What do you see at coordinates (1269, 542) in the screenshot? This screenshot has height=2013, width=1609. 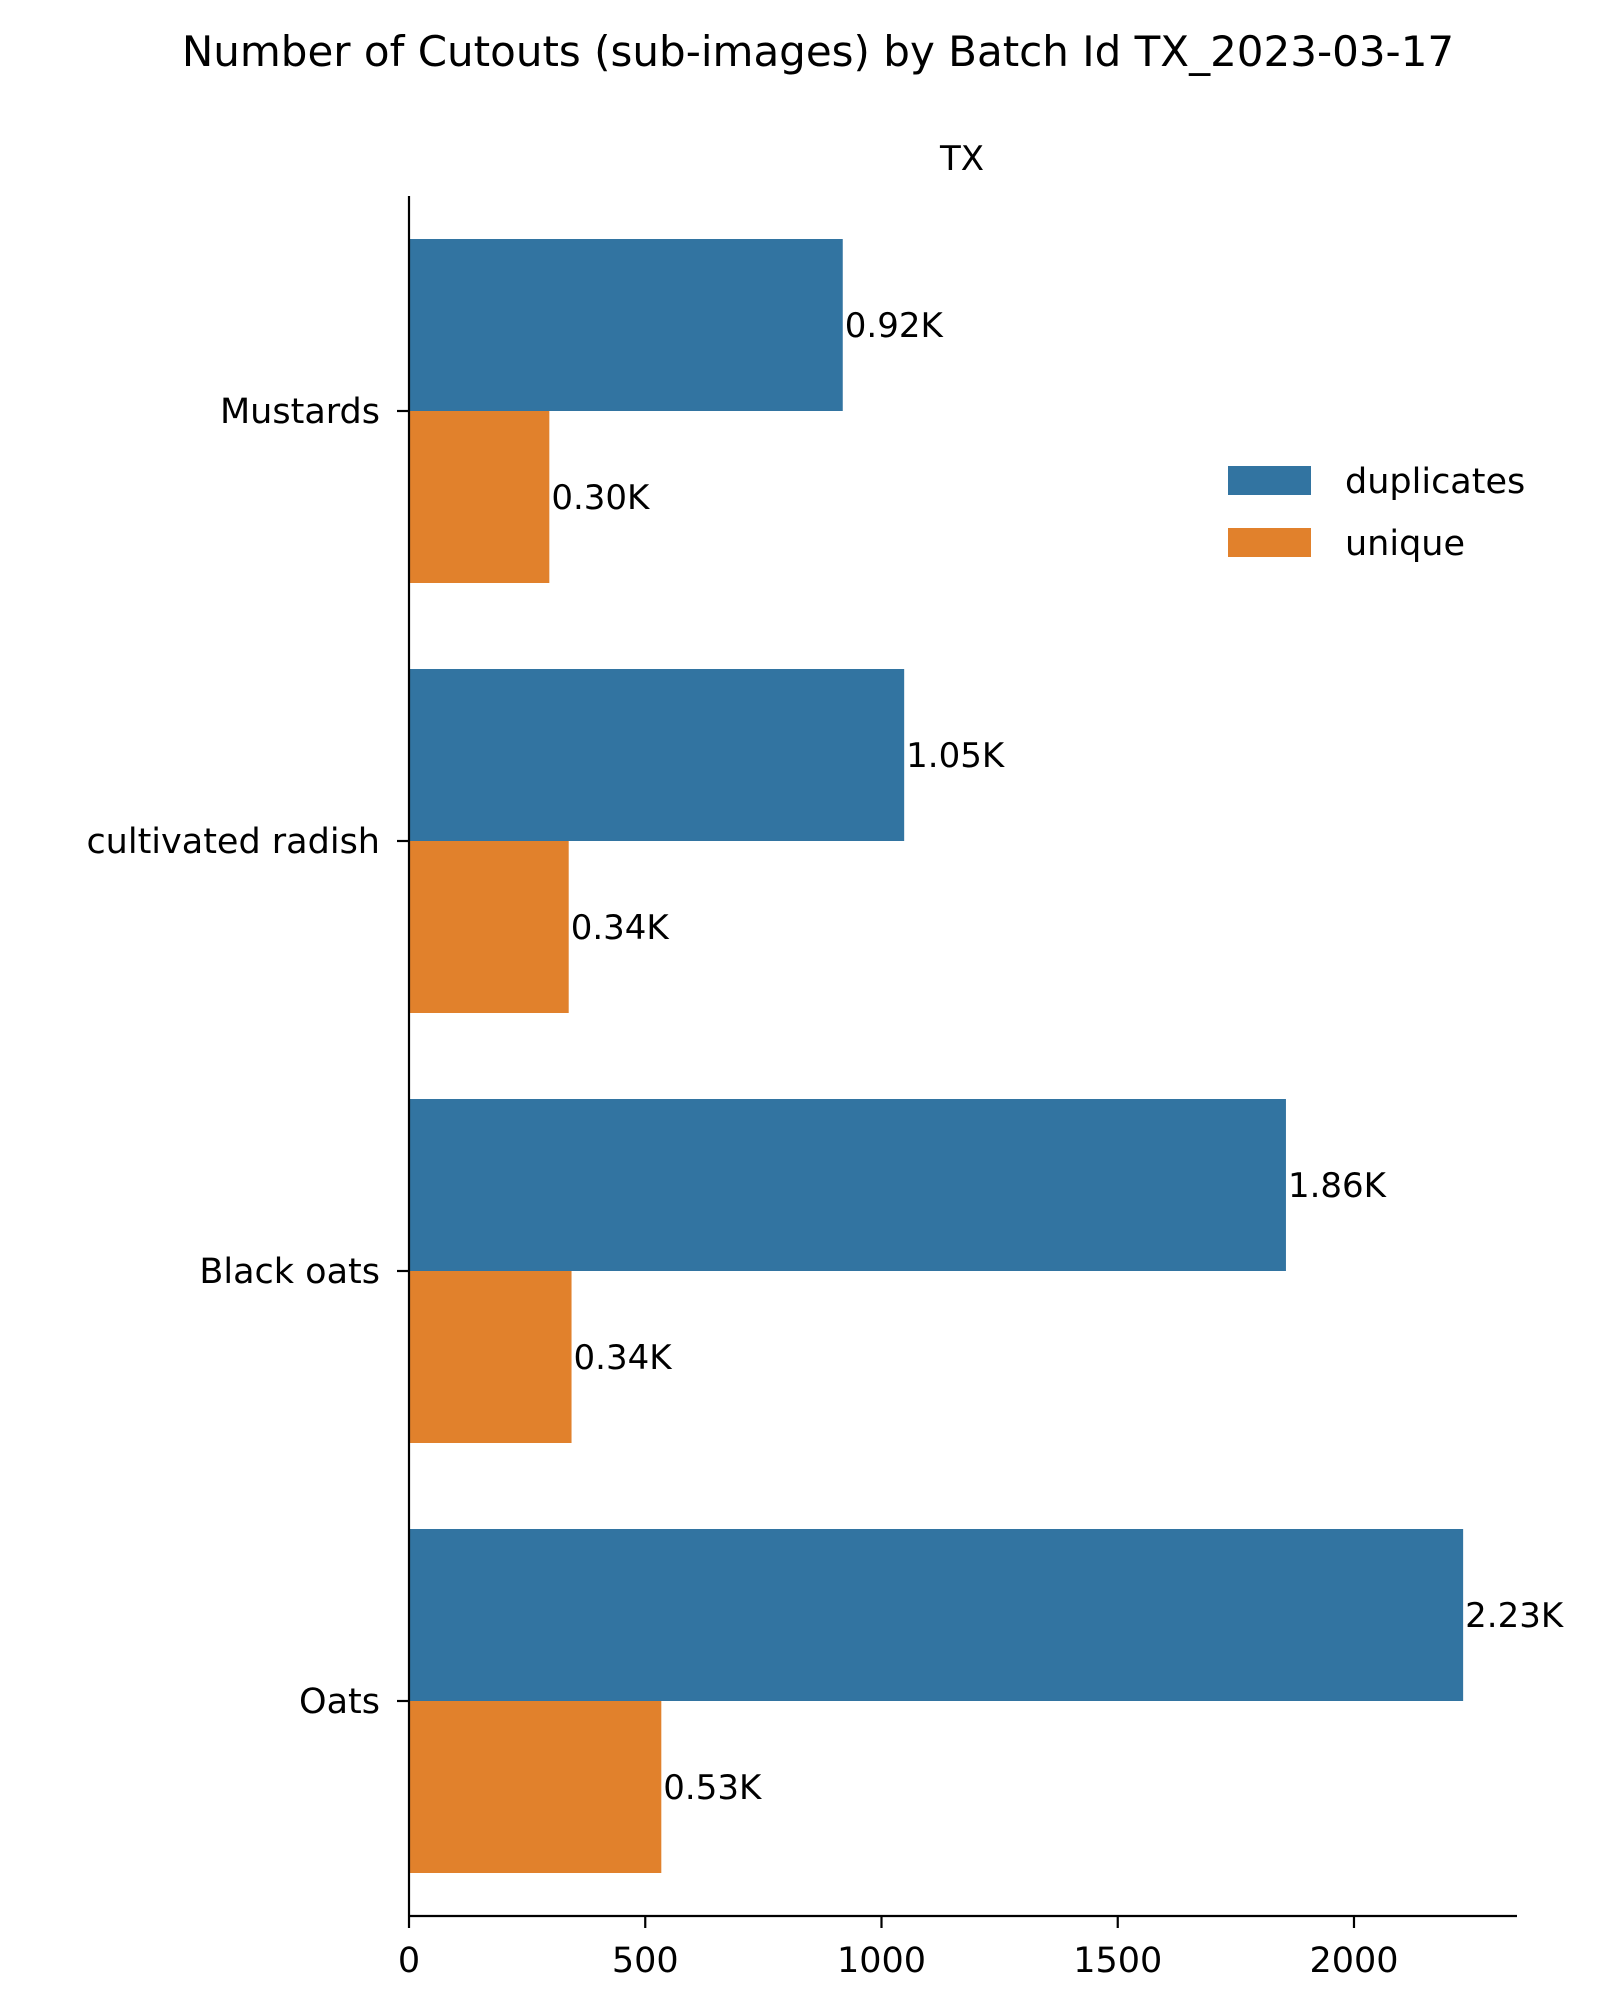 I see `legend-swatch-unique` at bounding box center [1269, 542].